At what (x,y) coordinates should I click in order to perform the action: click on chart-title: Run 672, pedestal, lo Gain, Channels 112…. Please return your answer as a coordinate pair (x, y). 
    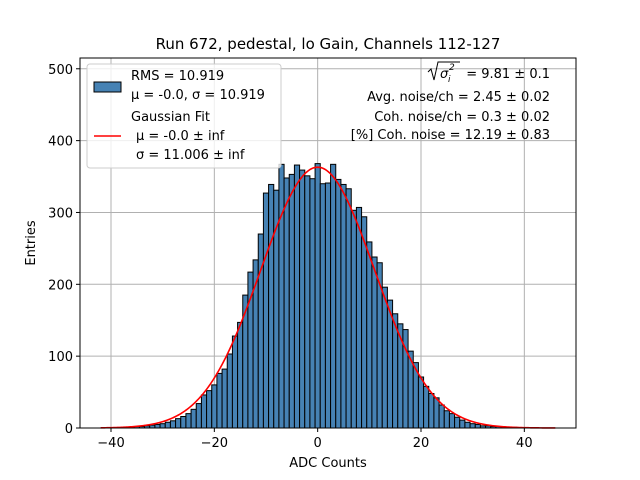
    Looking at the image, I should click on (328, 44).